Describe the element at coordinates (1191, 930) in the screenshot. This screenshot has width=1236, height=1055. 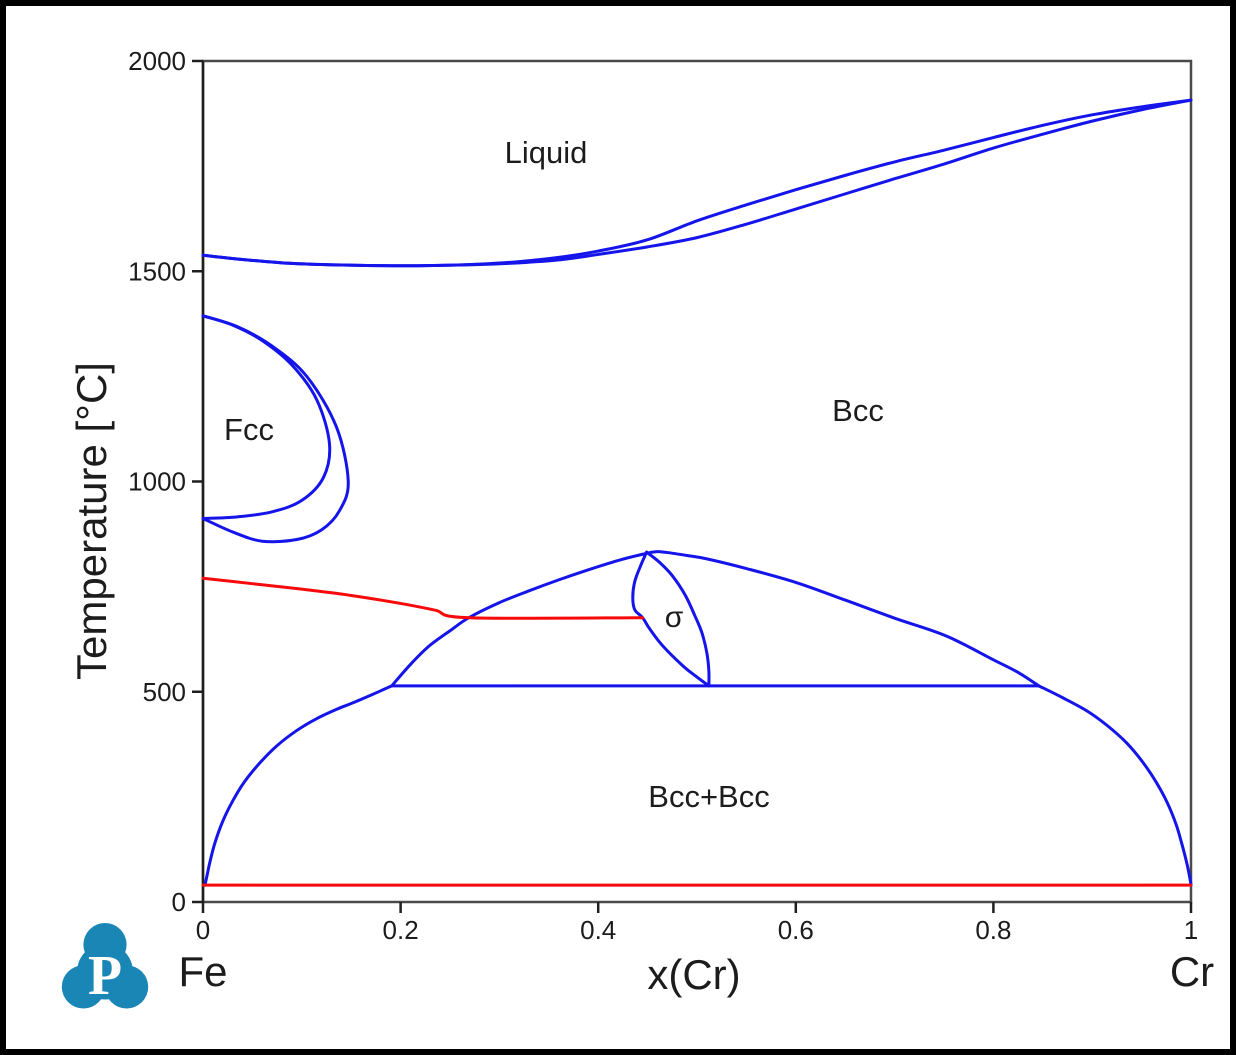
I see `x-tick-label: 1` at that location.